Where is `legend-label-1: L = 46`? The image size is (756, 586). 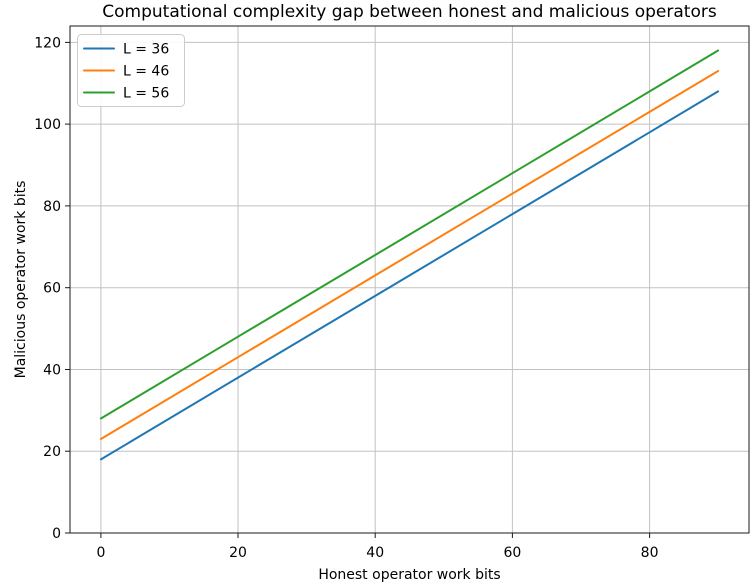 legend-label-1: L = 46 is located at coordinates (146, 72).